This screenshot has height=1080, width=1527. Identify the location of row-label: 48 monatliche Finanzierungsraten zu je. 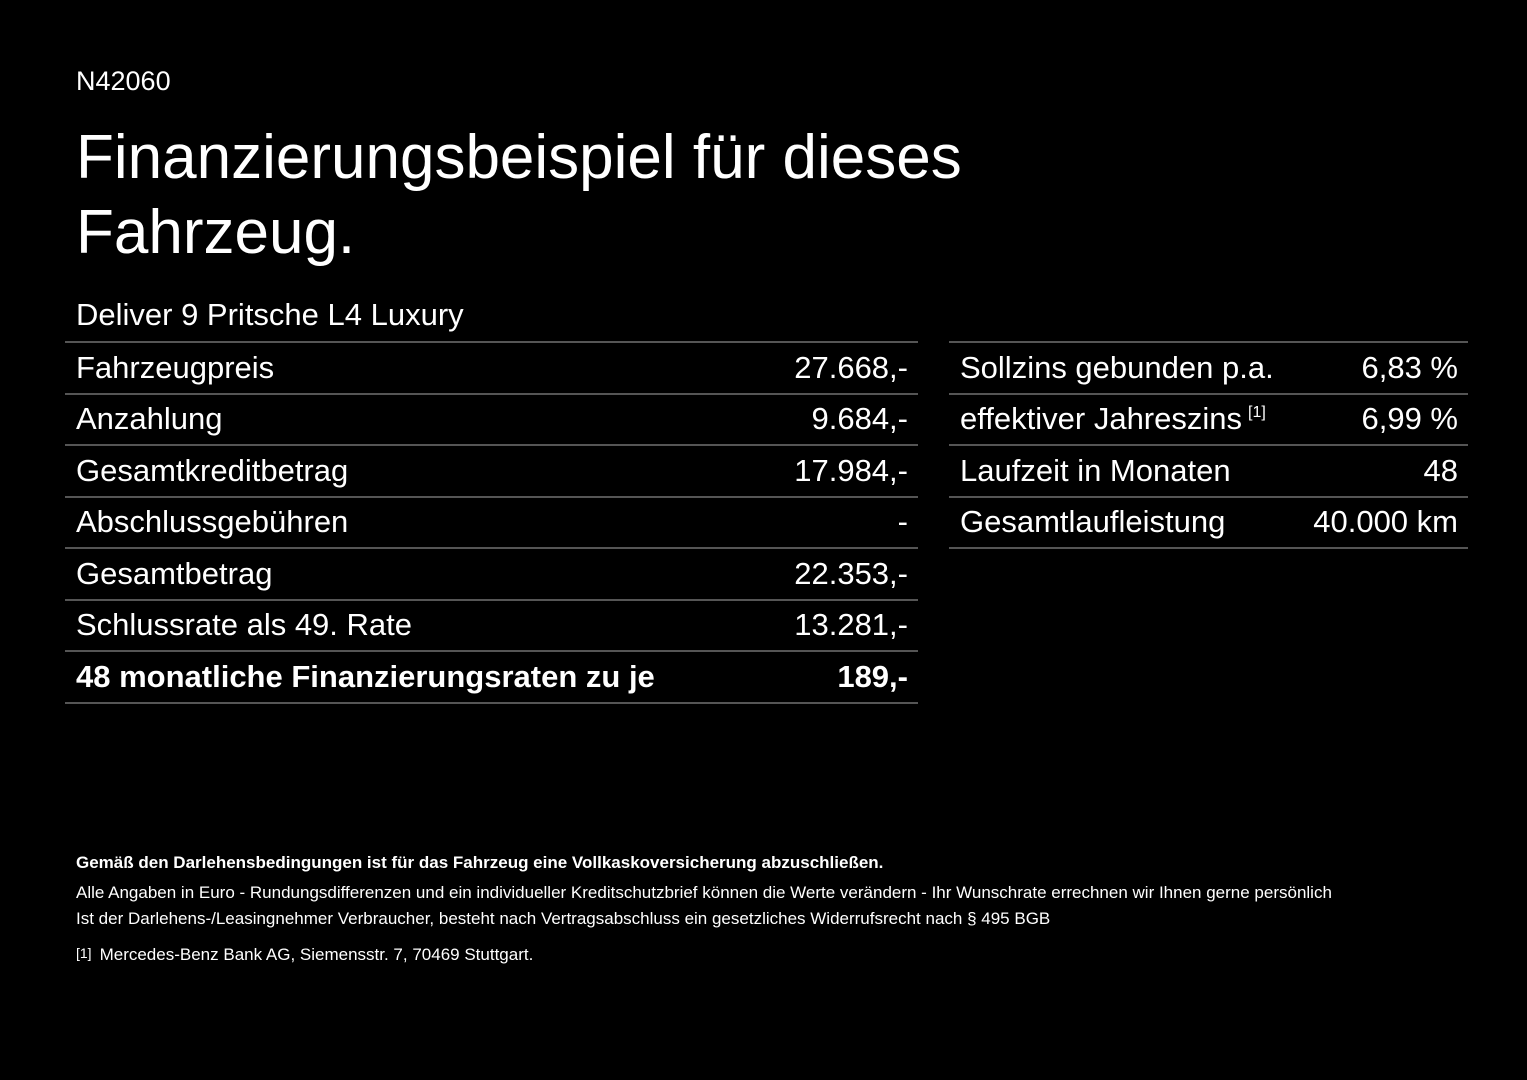
(365, 676).